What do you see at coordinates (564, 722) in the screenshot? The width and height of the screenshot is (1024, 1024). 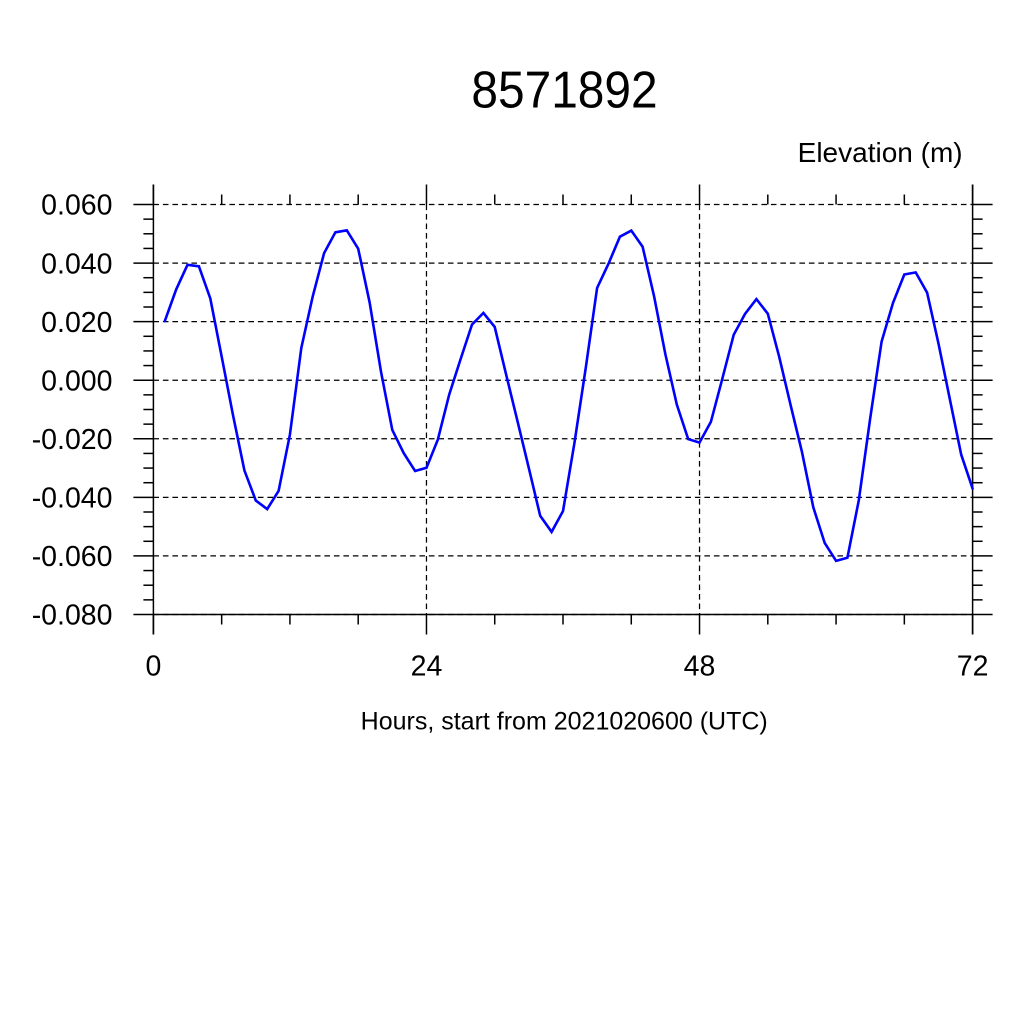 I see `svg-text:Hours, start from 2021020600 (: Hours, start from 2021020600 (UTC)` at bounding box center [564, 722].